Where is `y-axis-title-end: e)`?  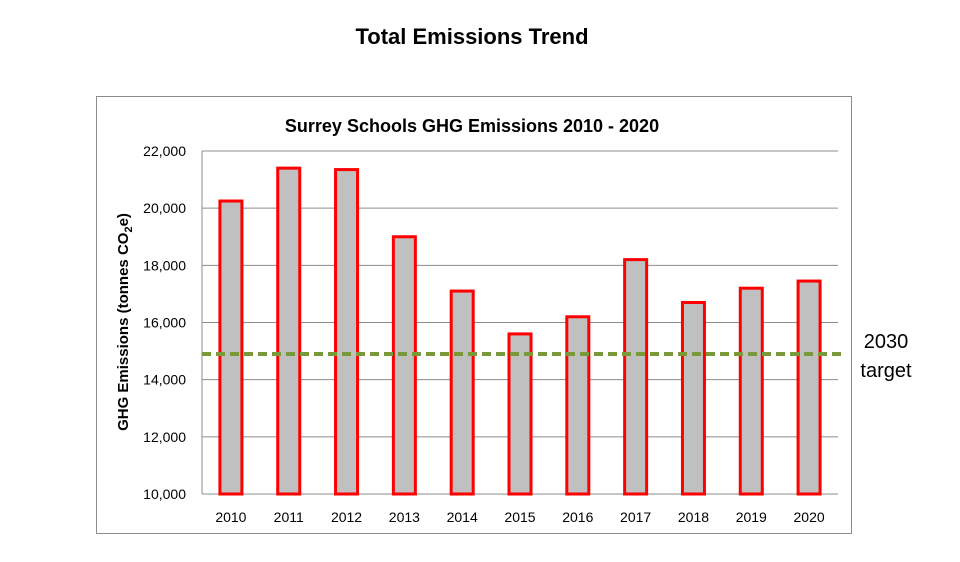
y-axis-title-end: e) is located at coordinates (123, 219).